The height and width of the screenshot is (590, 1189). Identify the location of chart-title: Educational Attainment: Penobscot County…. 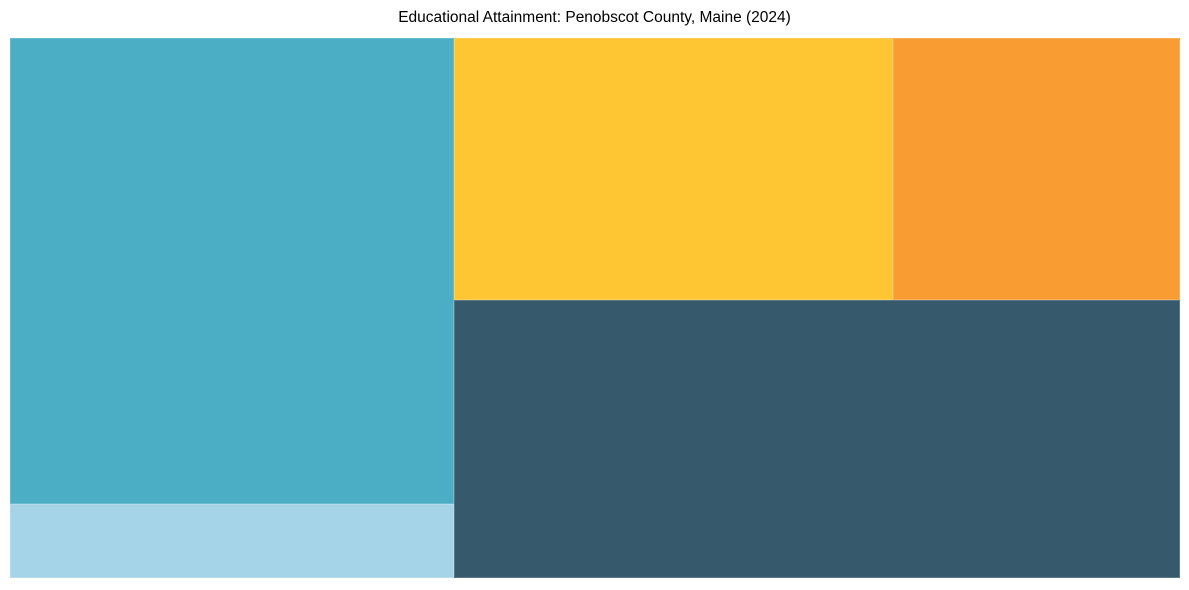
(594, 17).